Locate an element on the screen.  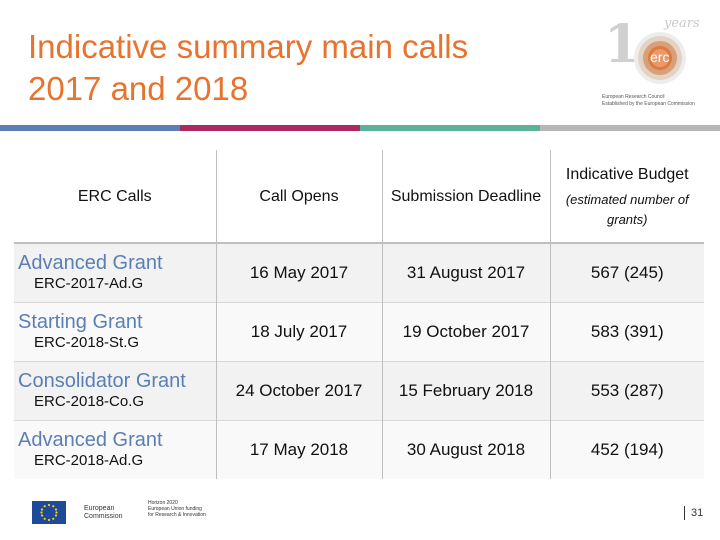
h2020-line-1: Horizon 2020 is located at coordinates (163, 503).